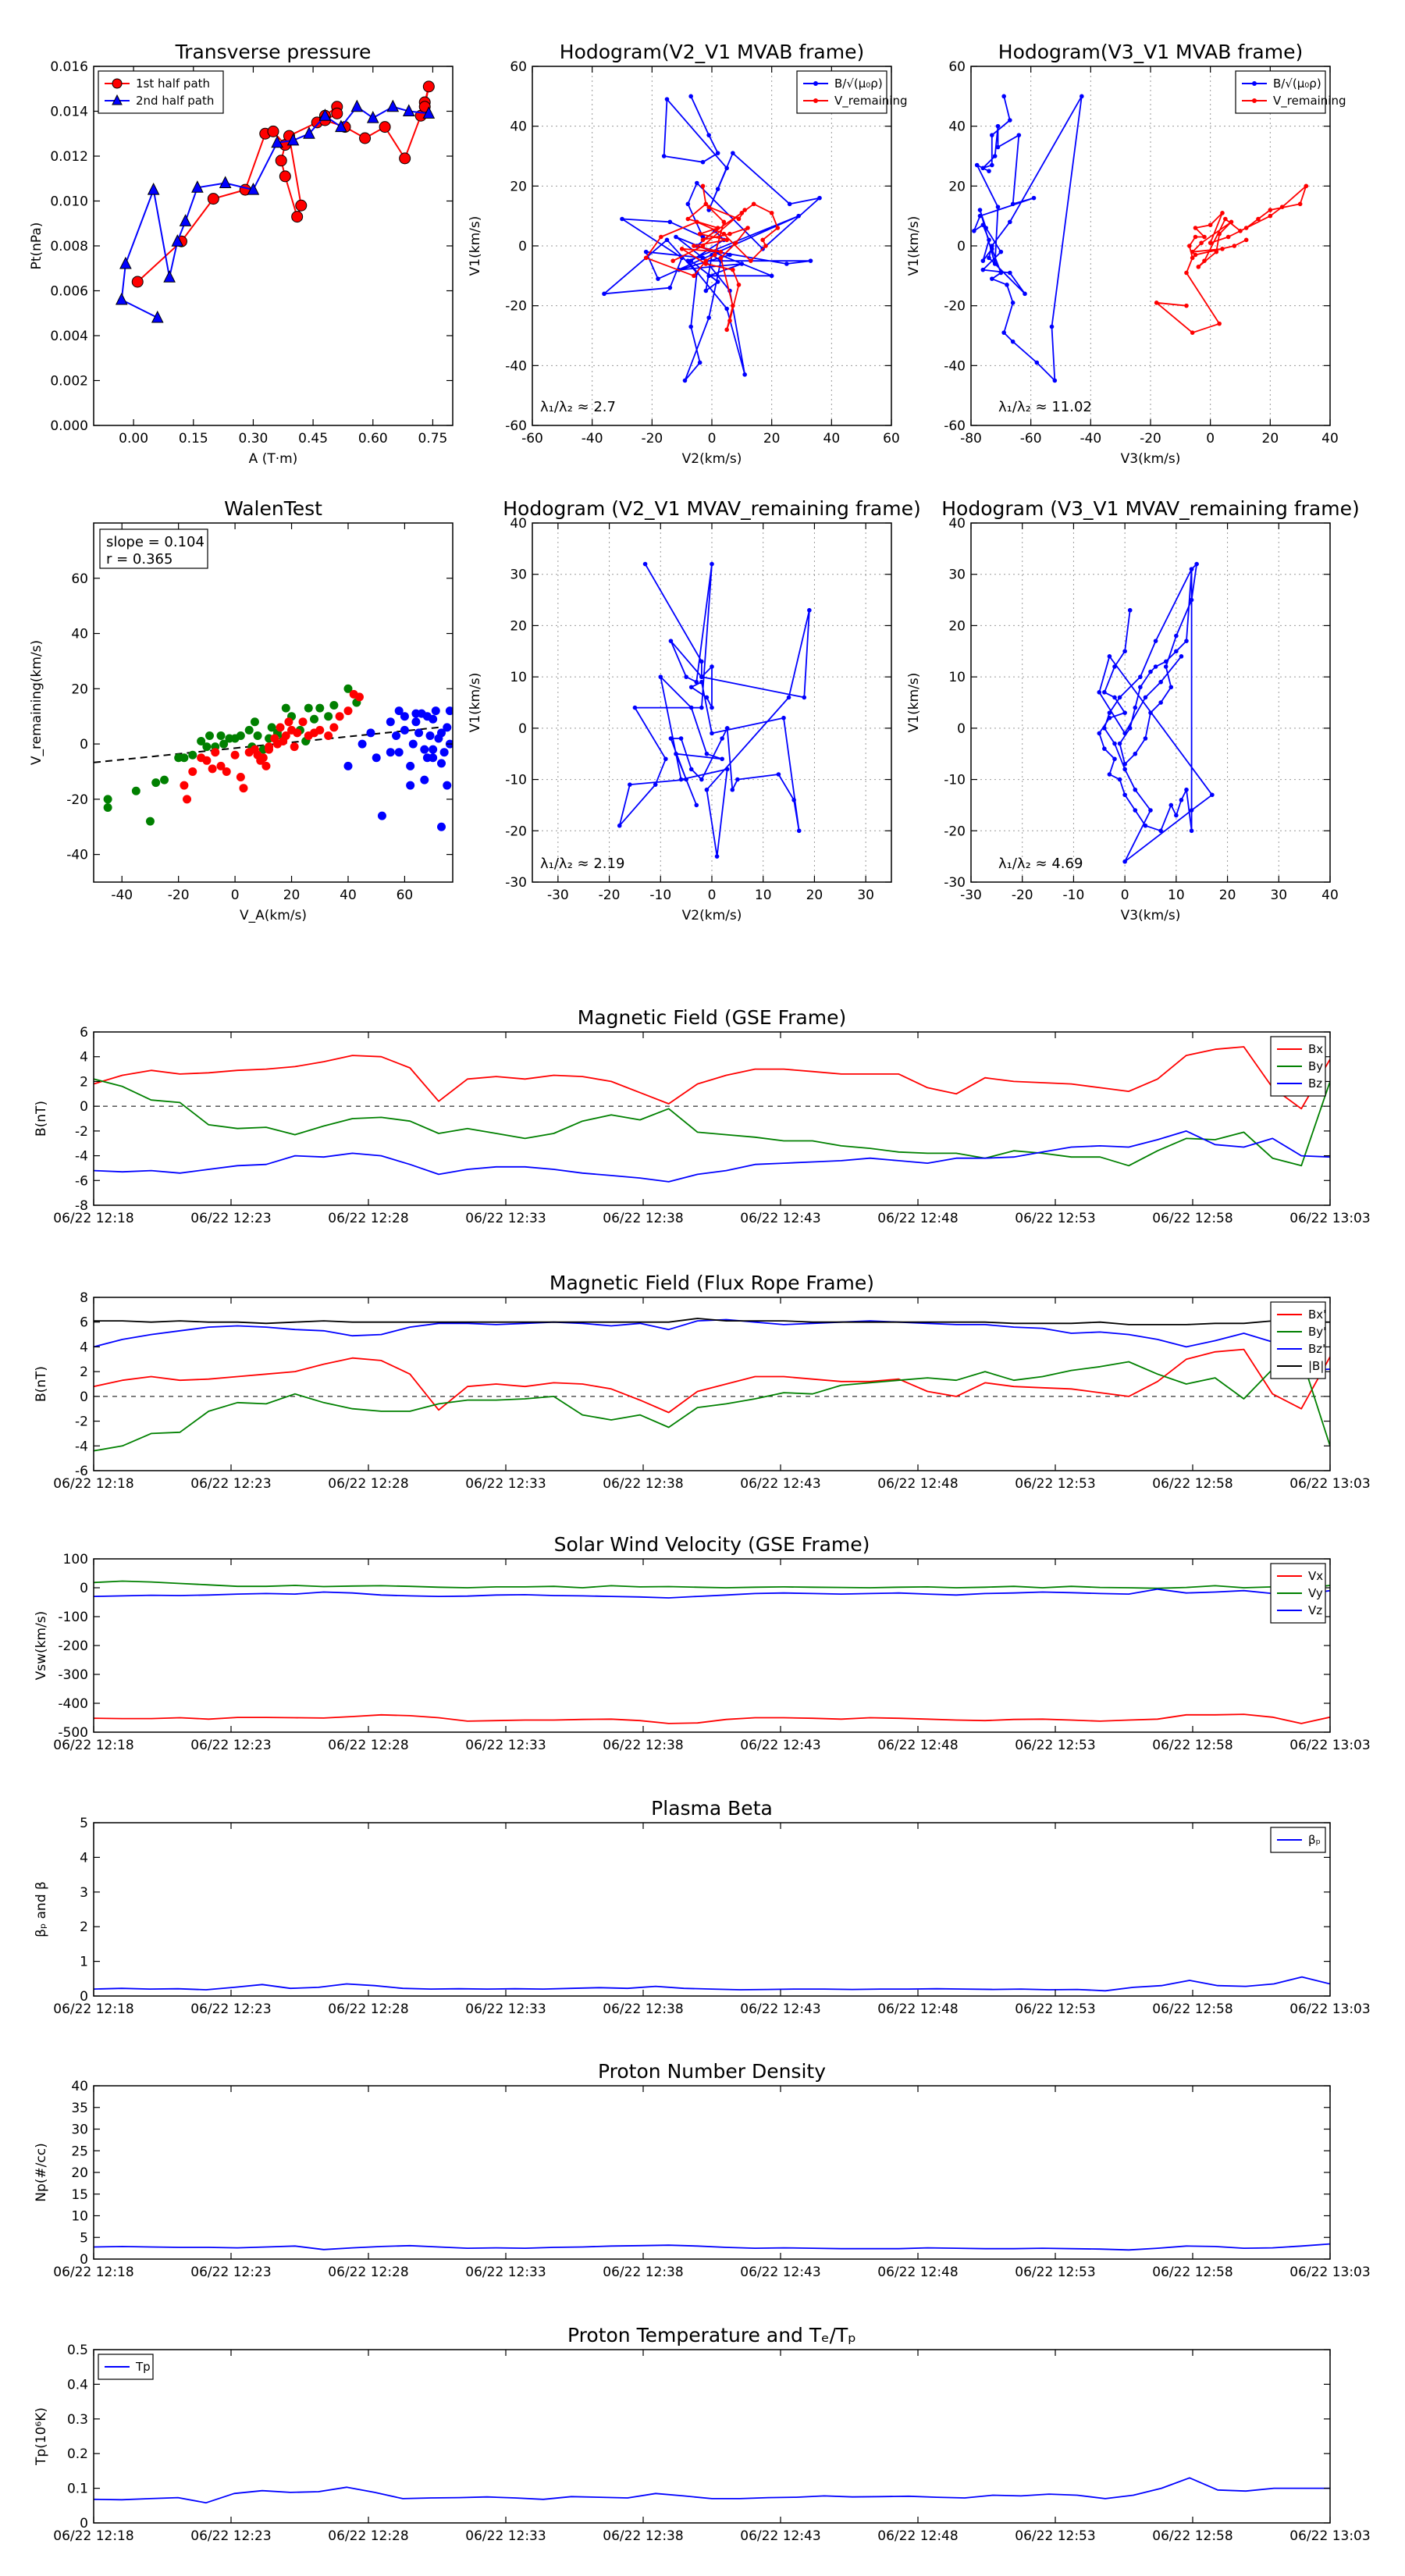 This screenshot has width=1405, height=2576. Describe the element at coordinates (1151, 702) in the screenshot. I see `axes-frame` at that location.